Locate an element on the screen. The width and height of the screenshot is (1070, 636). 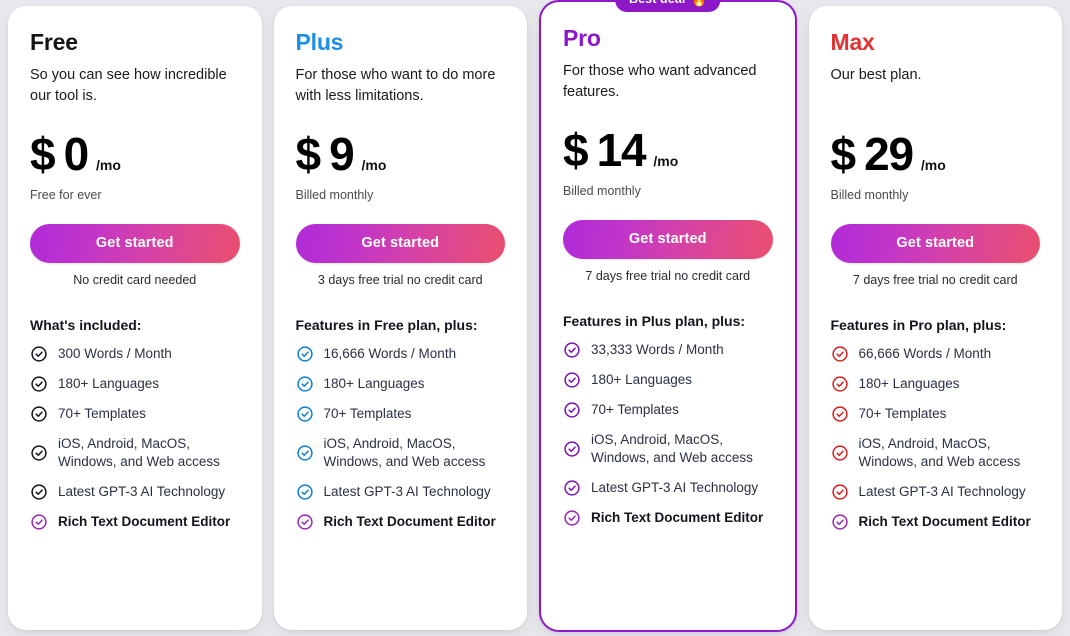
feature-item: 33,333 Words / Month is located at coordinates (668, 350).